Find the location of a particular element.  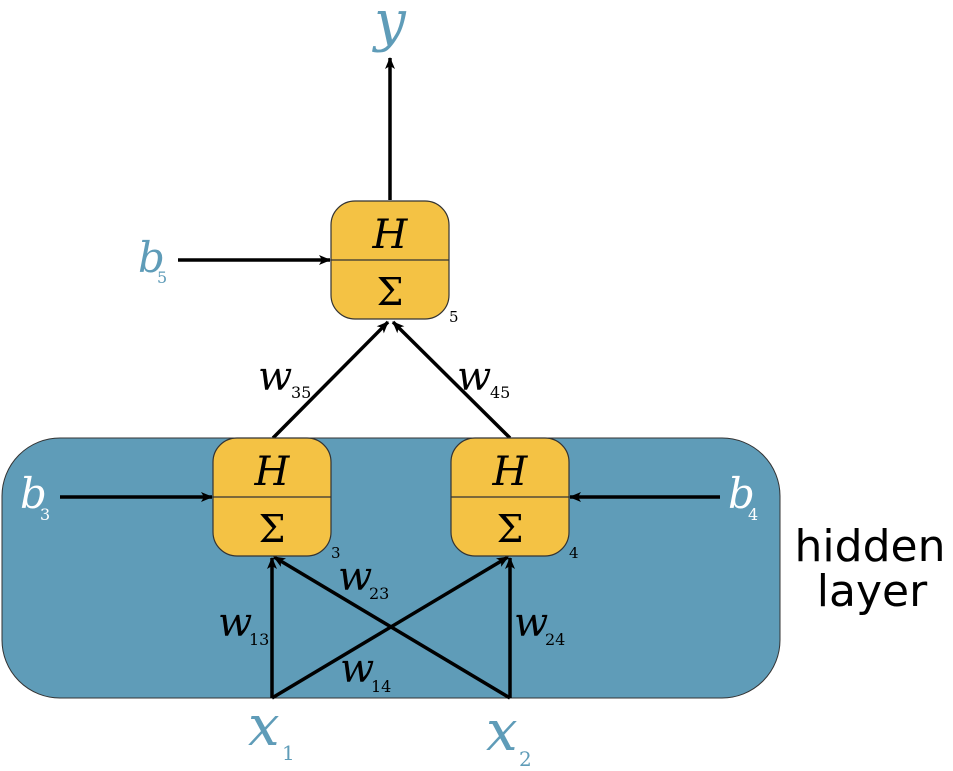

weight-w14-sub: 14 is located at coordinates (381, 686).